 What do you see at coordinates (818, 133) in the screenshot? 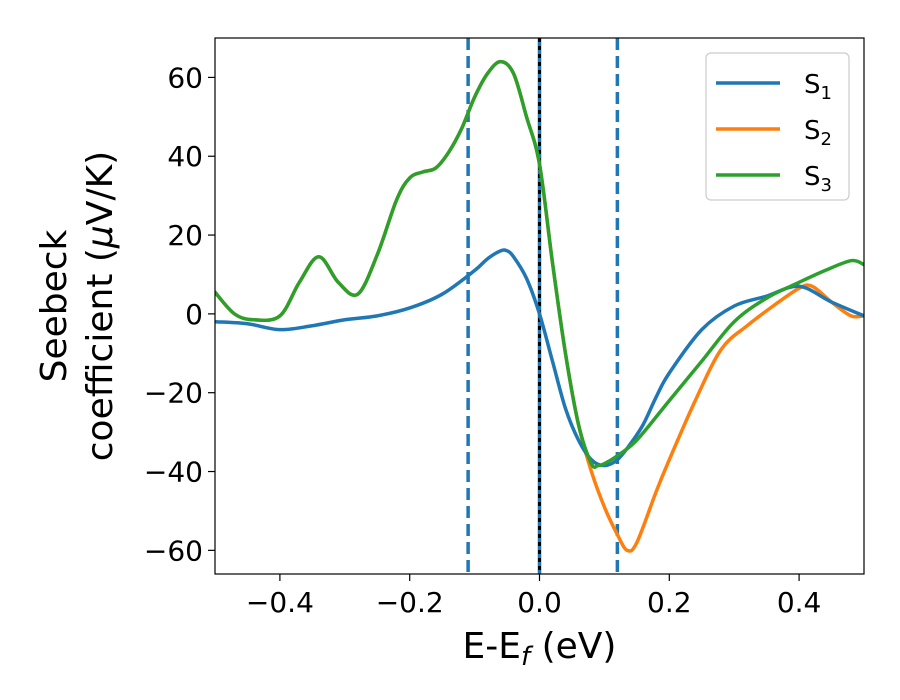
I see `legend-label-s2: S2` at bounding box center [818, 133].